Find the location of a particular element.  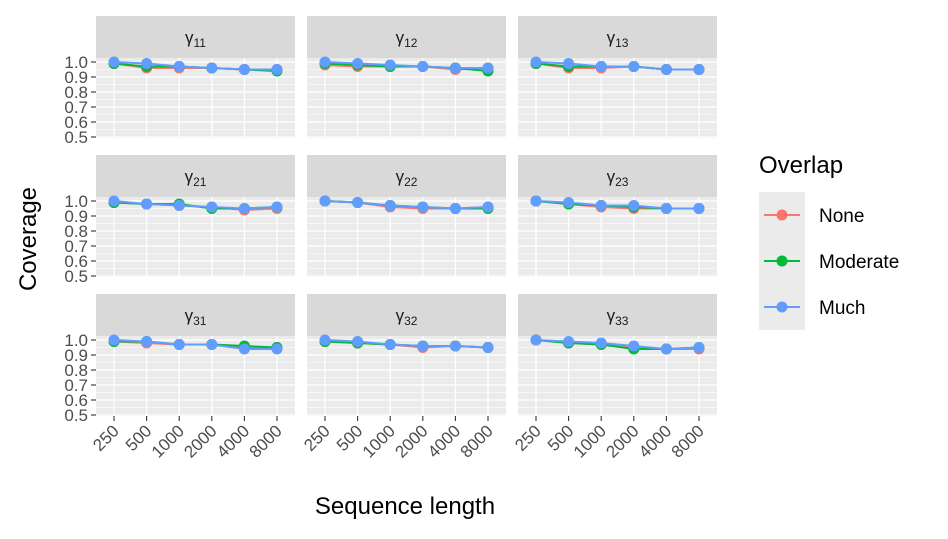

facet-panel: γ21 0.50.60.70.80.91.0 is located at coordinates (179, 220).